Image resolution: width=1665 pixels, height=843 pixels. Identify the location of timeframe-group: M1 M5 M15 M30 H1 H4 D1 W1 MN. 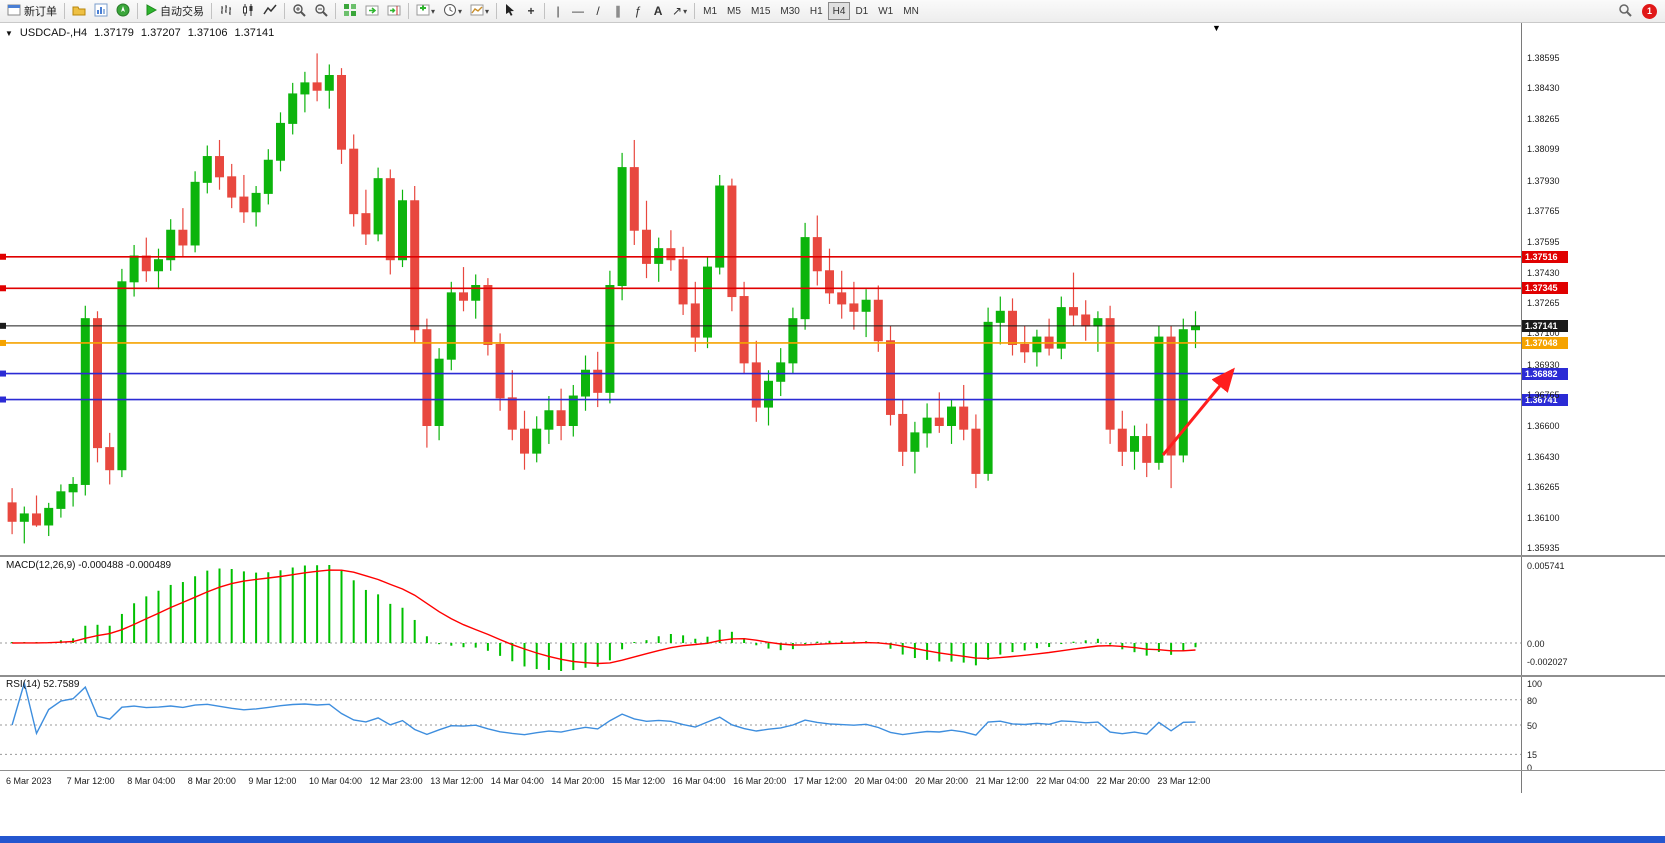
(811, 11).